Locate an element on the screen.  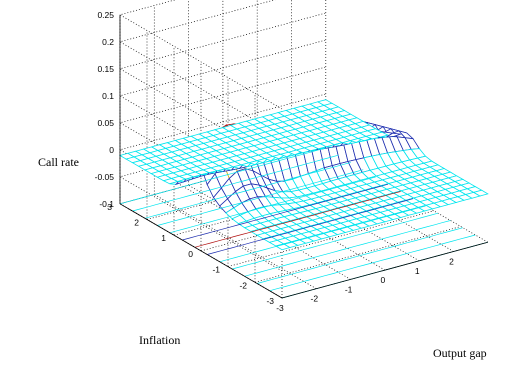
x-axis-label: Output gap is located at coordinates (460, 353).